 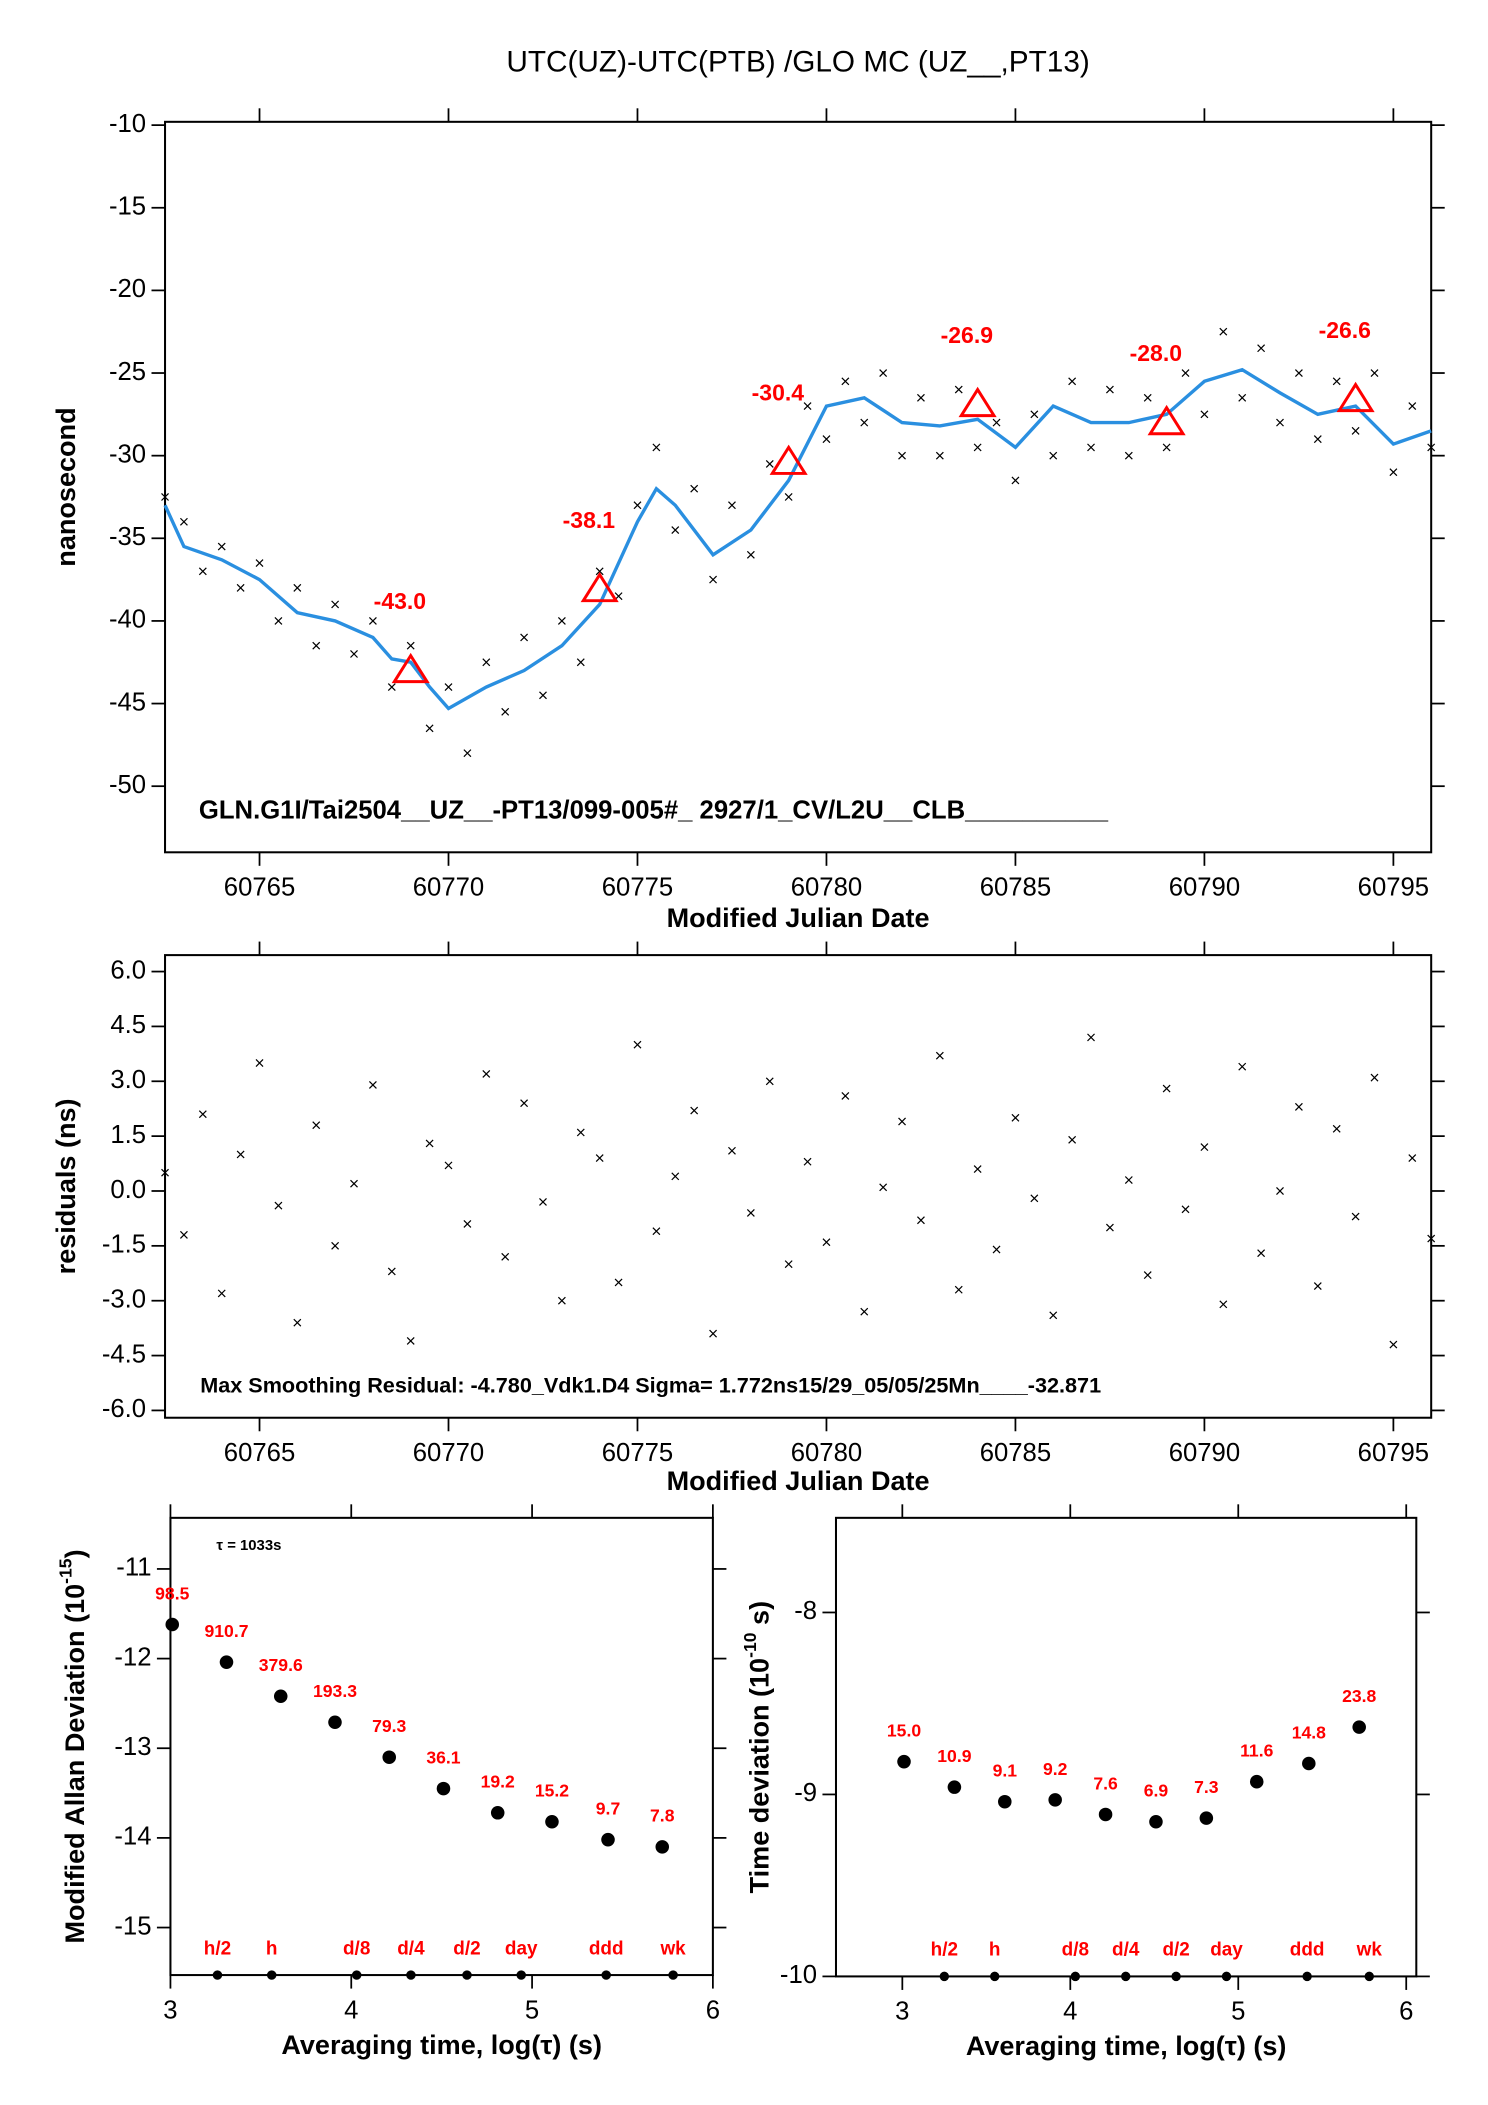 What do you see at coordinates (259, 888) in the screenshot?
I see `x-tick-label: 60765` at bounding box center [259, 888].